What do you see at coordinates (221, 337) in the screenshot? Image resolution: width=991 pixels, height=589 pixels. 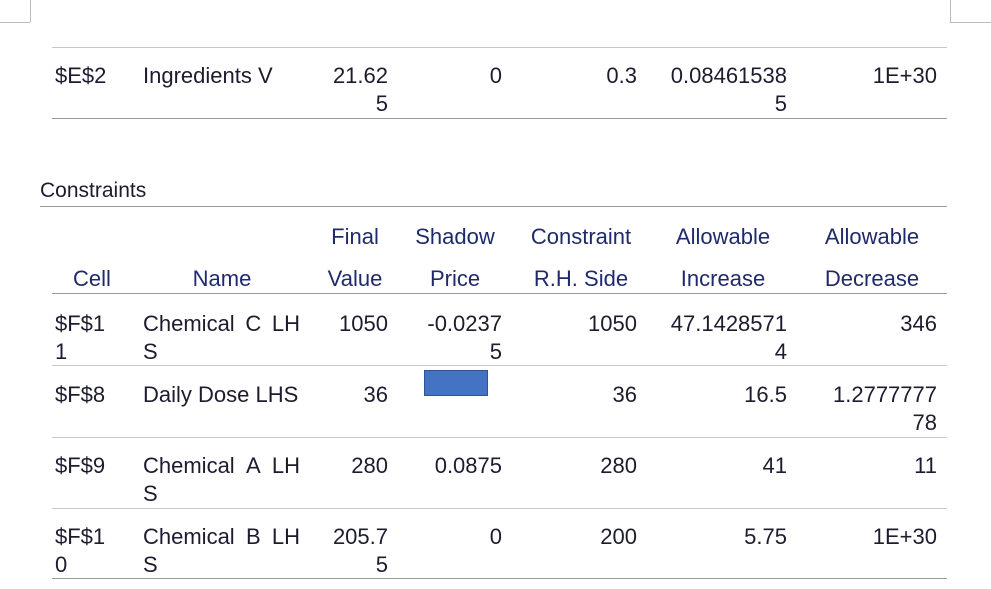 I see `cell: Chemical C LHS` at bounding box center [221, 337].